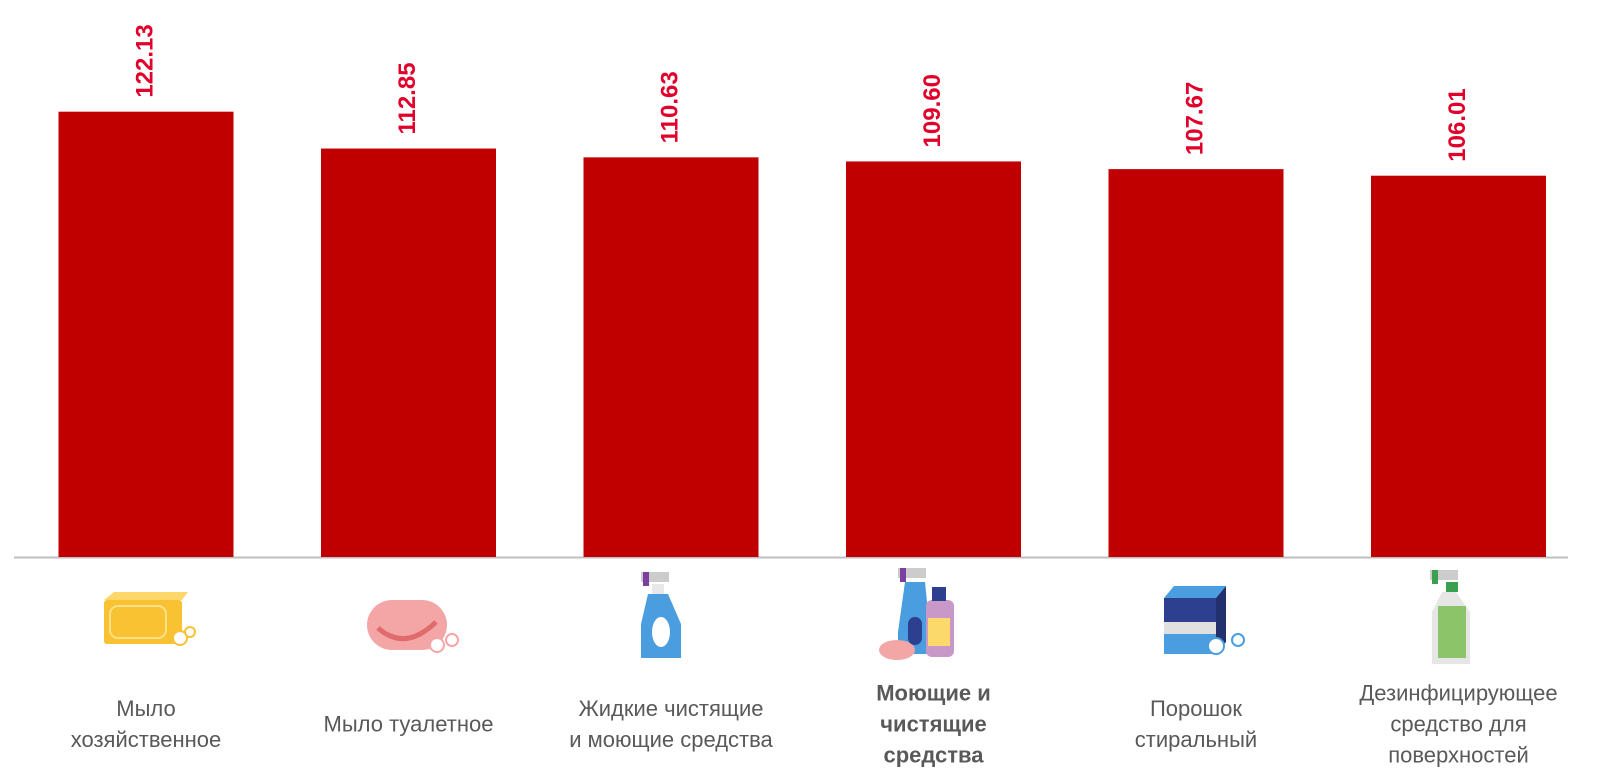  Describe the element at coordinates (1196, 724) in the screenshot. I see `category-label: Порошок стиральный` at that location.